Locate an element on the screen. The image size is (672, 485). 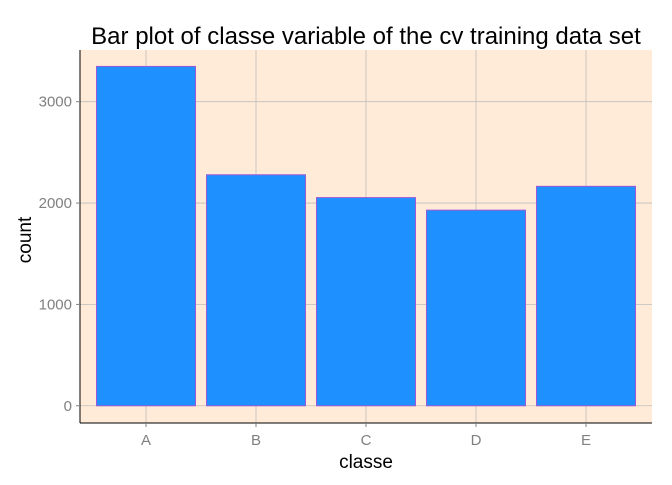
y-tick-label: 1000 is located at coordinates (55, 304).